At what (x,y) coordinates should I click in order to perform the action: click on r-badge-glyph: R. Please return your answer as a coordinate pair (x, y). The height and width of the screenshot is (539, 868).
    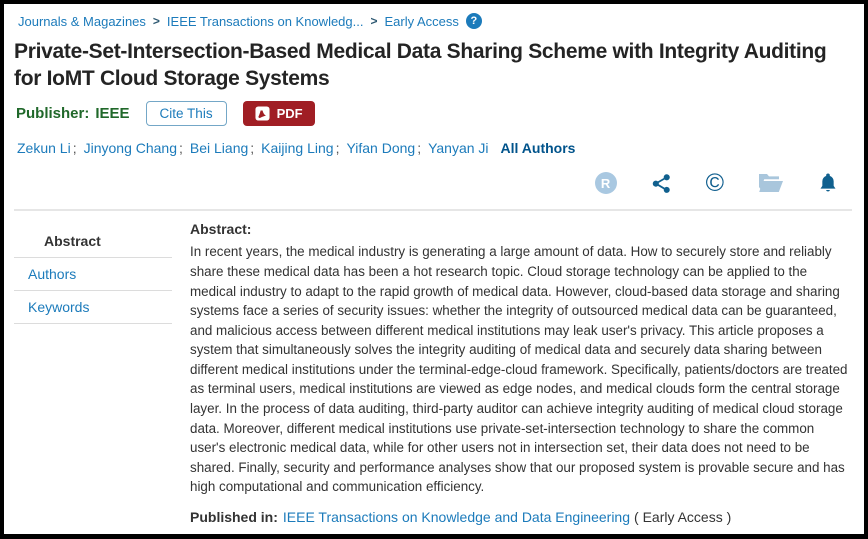
    Looking at the image, I should click on (605, 183).